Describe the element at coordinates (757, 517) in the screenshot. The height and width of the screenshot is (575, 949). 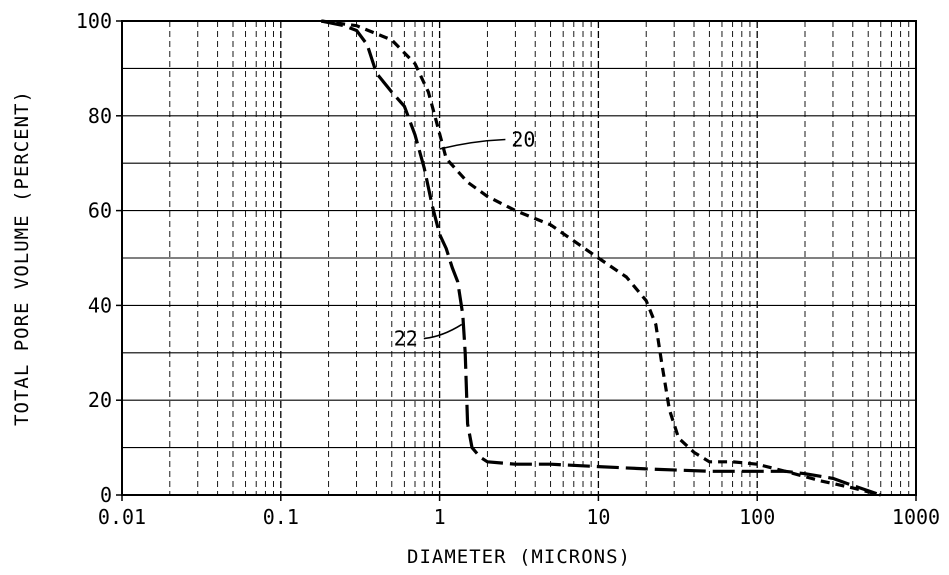
I see `x-tick-label: 100` at that location.